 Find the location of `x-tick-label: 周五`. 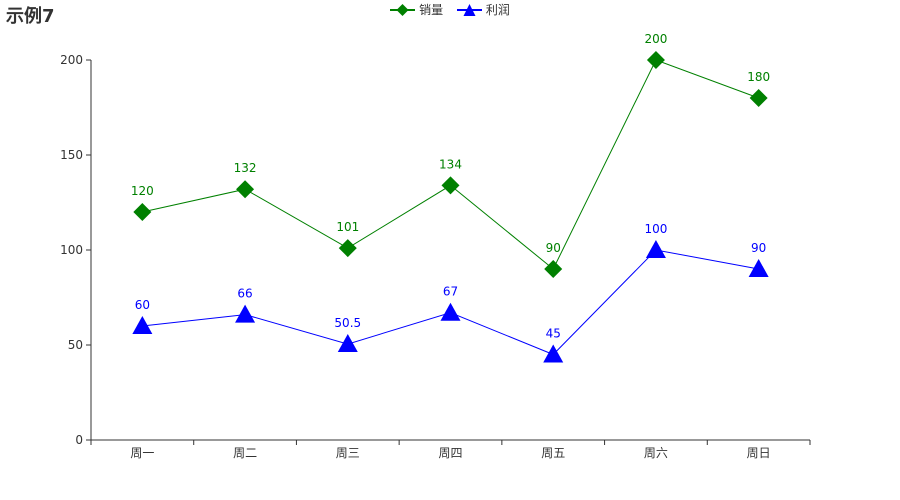

x-tick-label: 周五 is located at coordinates (553, 453).